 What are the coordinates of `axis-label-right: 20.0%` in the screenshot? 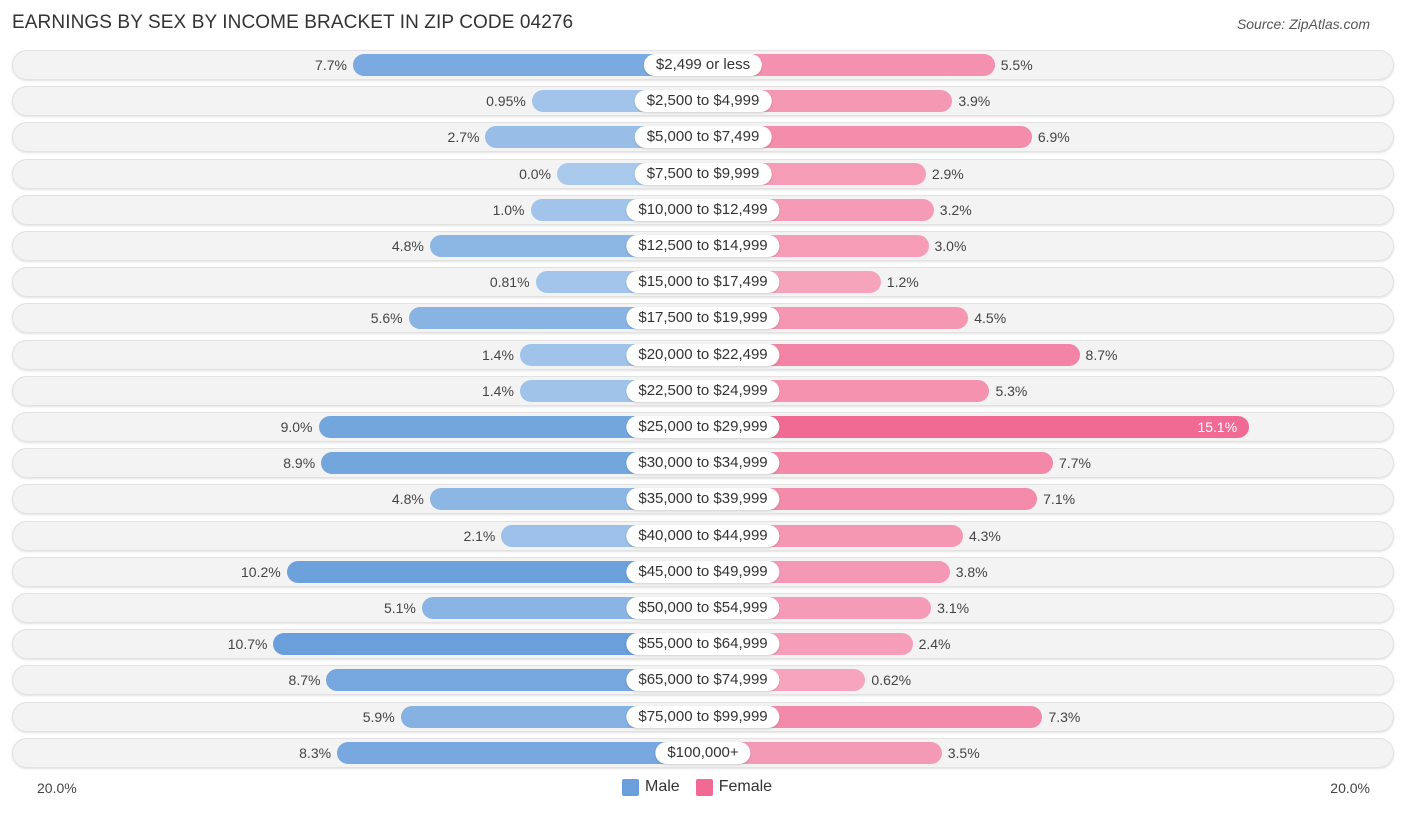 It's located at (1350, 788).